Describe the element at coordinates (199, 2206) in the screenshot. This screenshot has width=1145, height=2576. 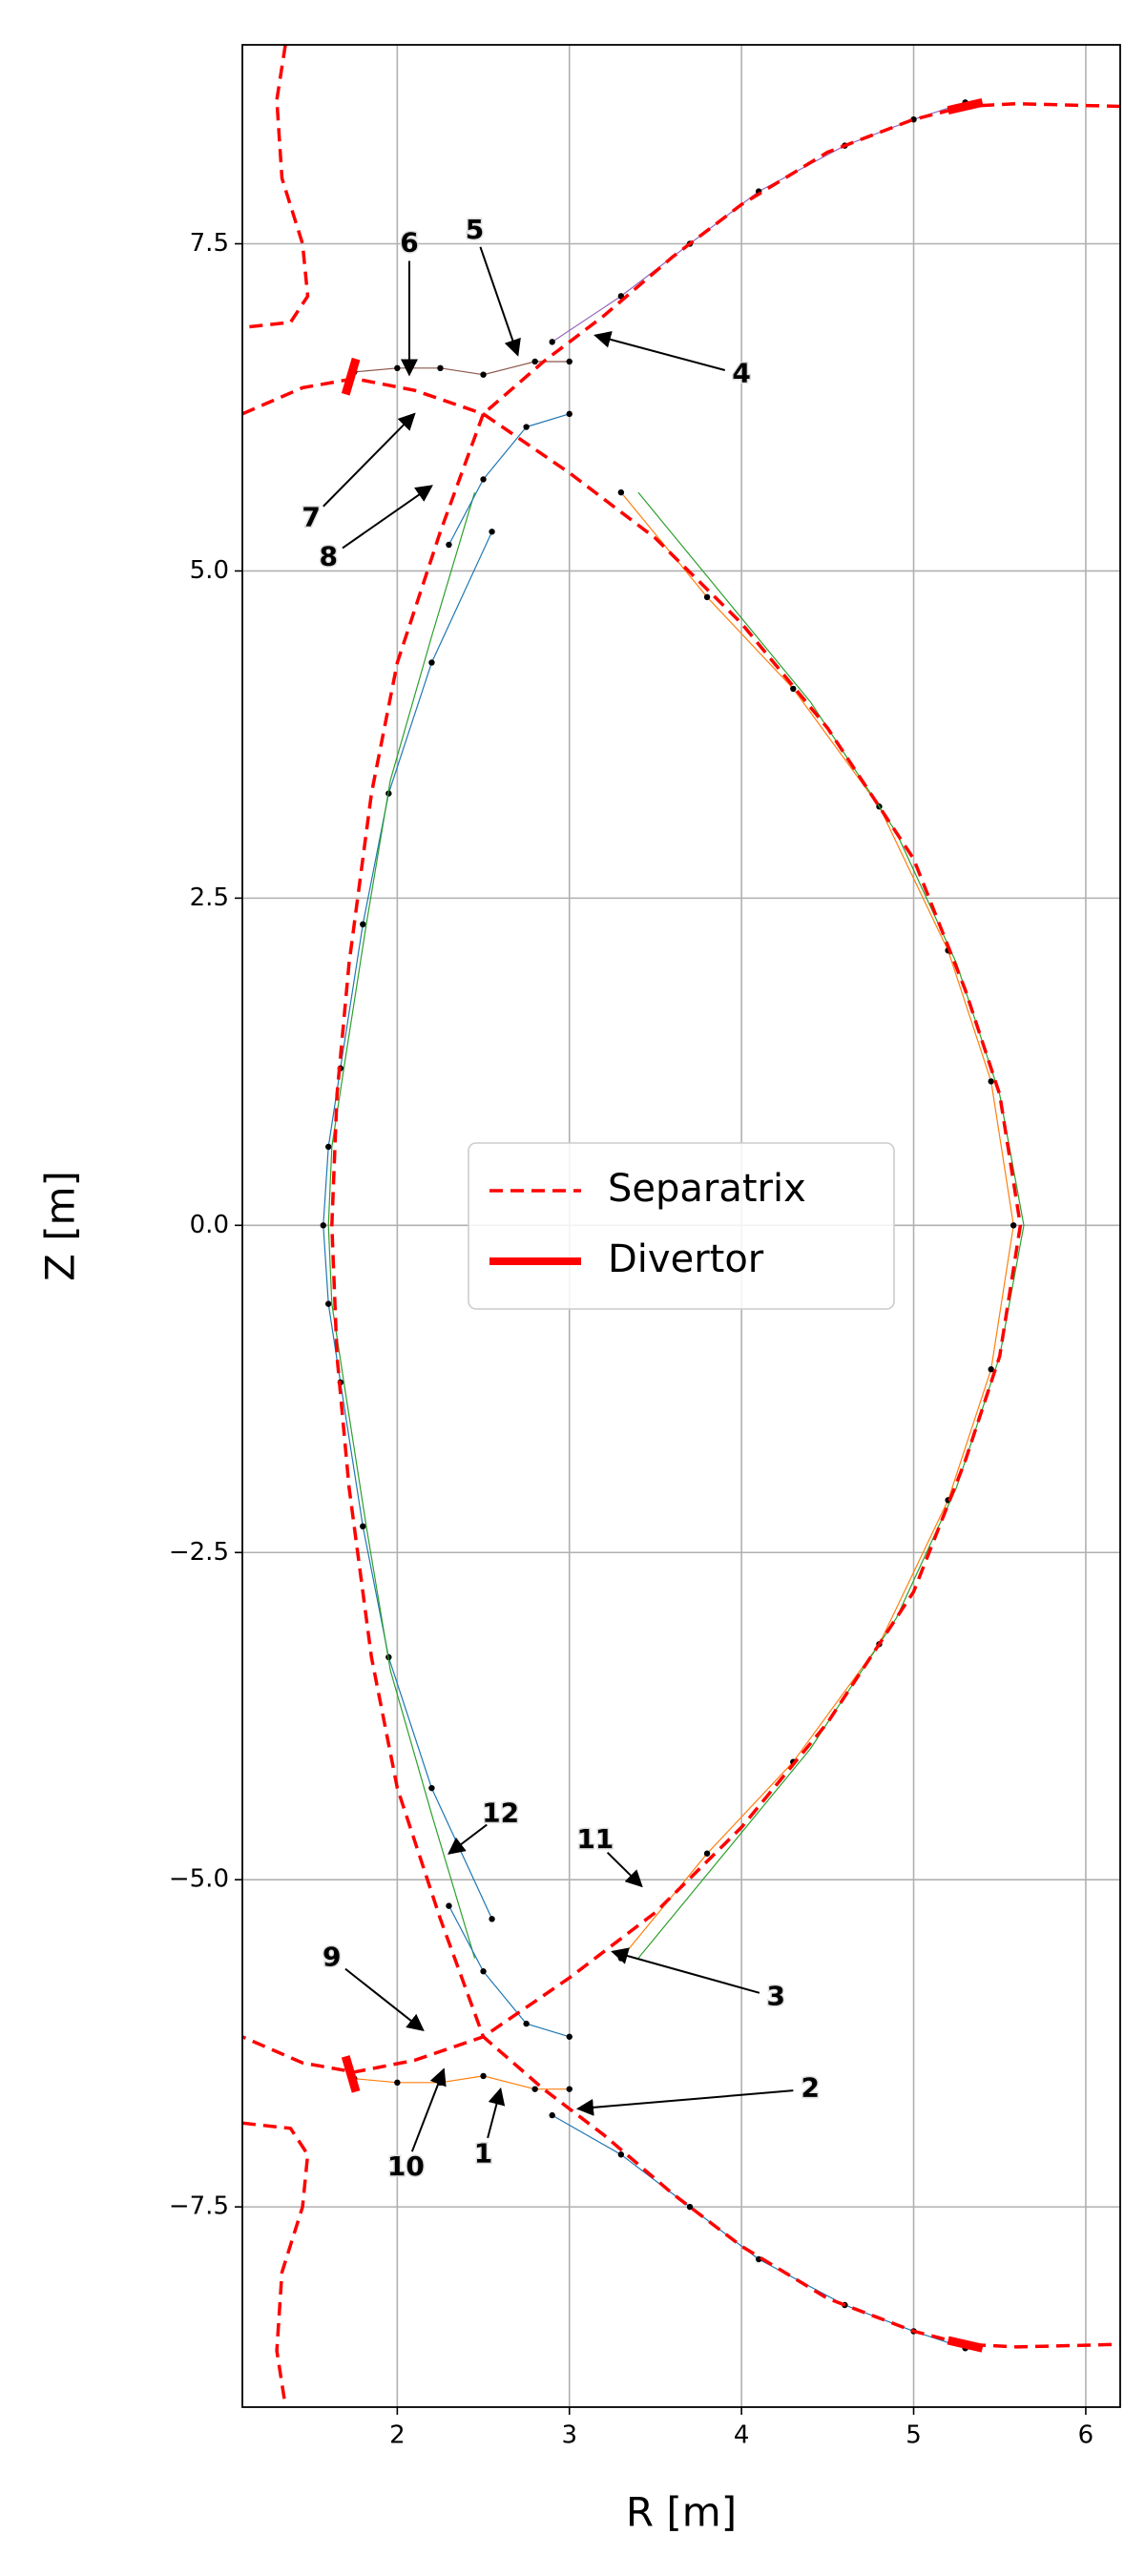
I see `y-tick-label: −7.5` at that location.